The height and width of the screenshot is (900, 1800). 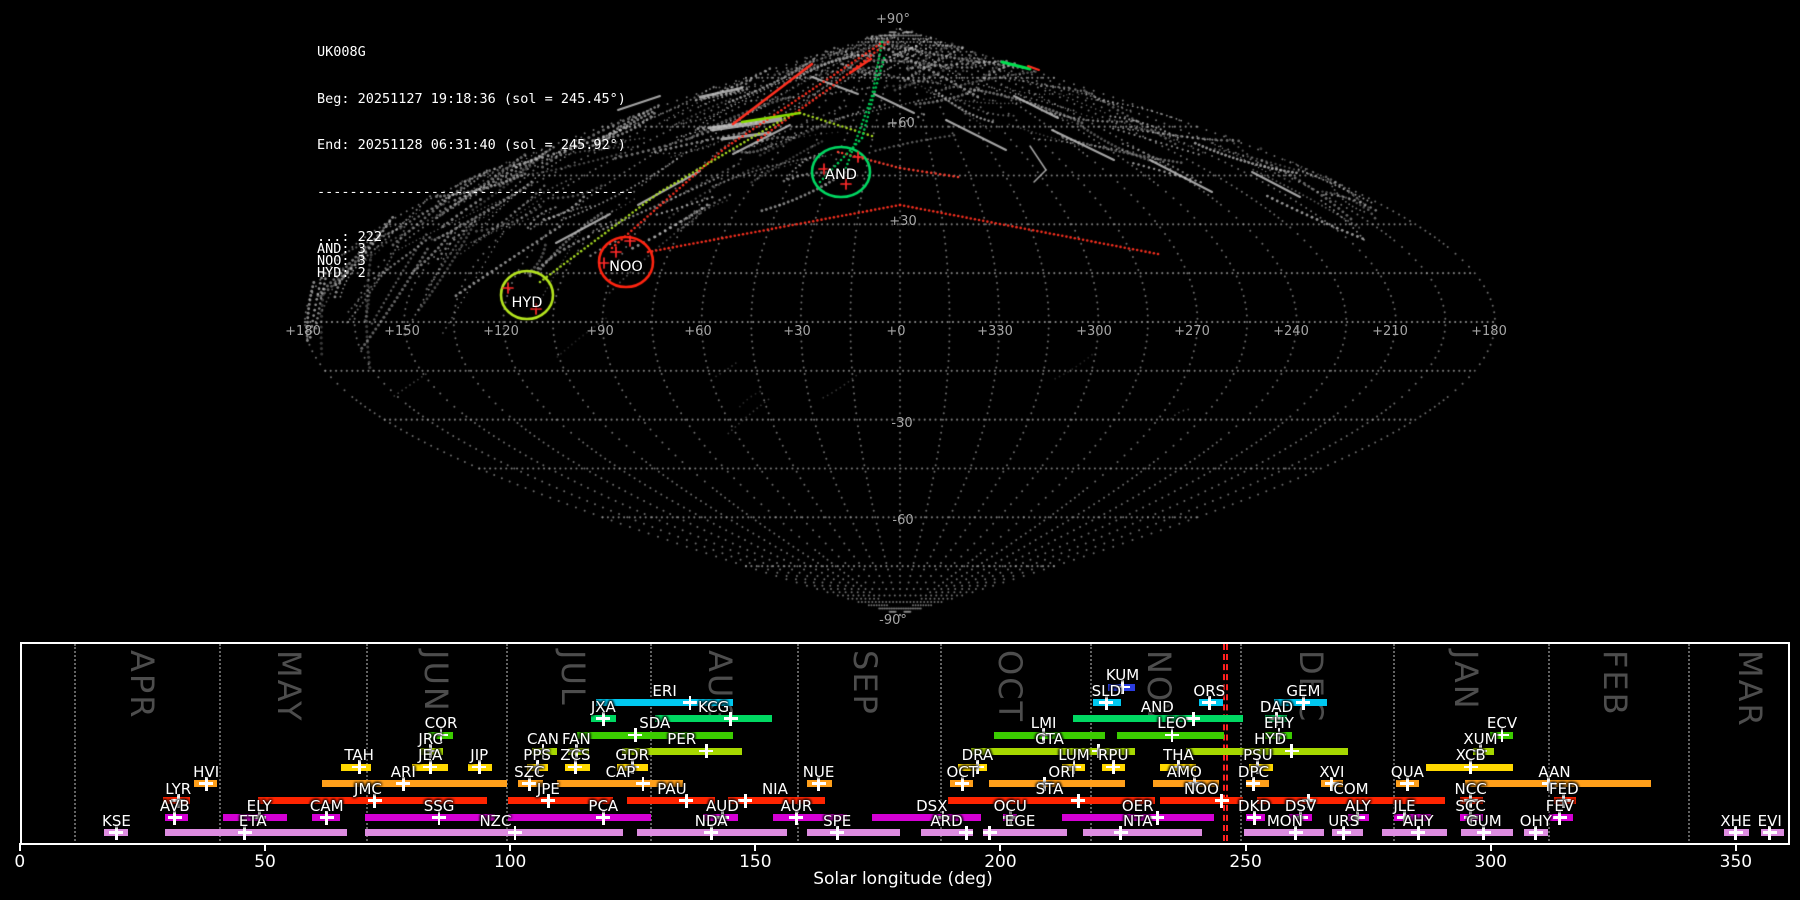 What do you see at coordinates (174, 805) in the screenshot?
I see `shower-label: AVB` at bounding box center [174, 805].